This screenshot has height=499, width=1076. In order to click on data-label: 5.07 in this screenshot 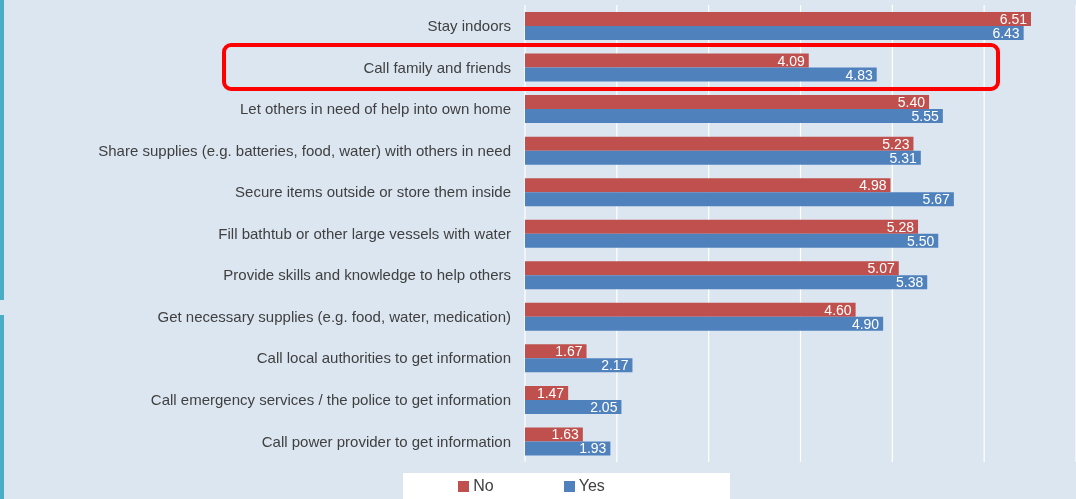, I will do `click(881, 268)`.